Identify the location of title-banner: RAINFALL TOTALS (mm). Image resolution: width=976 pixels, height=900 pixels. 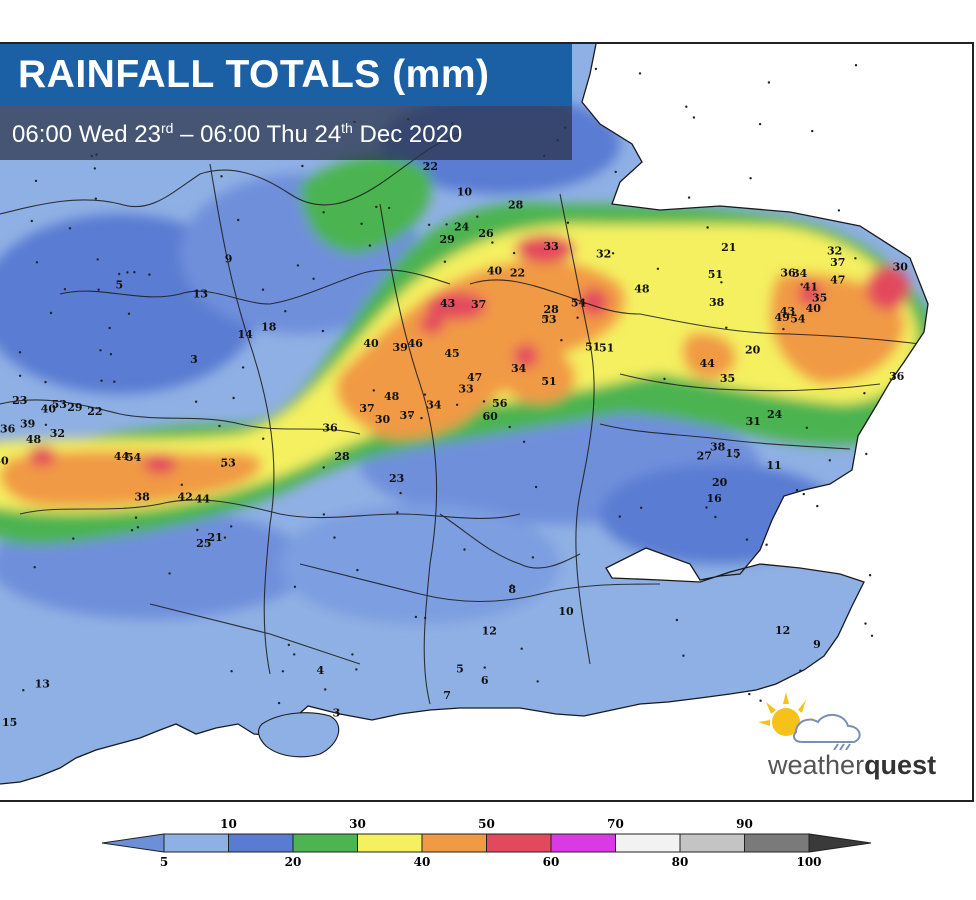
(286, 75).